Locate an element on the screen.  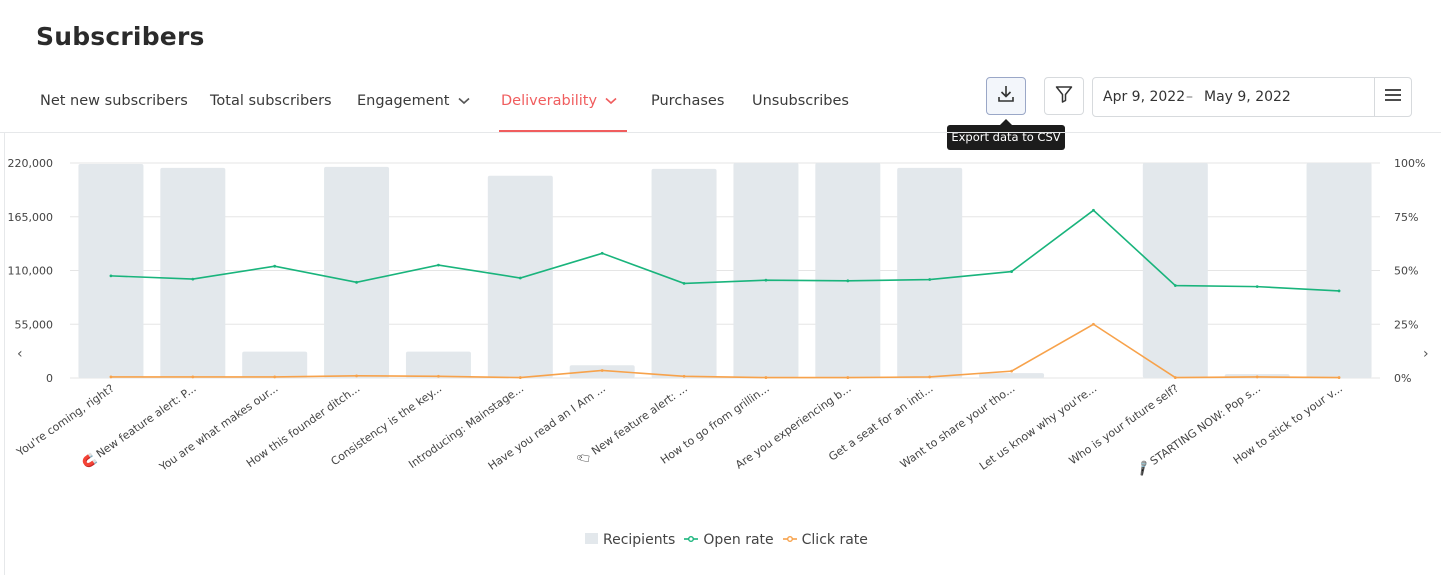
tab-net-new-subscribers: Net new subscribers is located at coordinates (114, 101).